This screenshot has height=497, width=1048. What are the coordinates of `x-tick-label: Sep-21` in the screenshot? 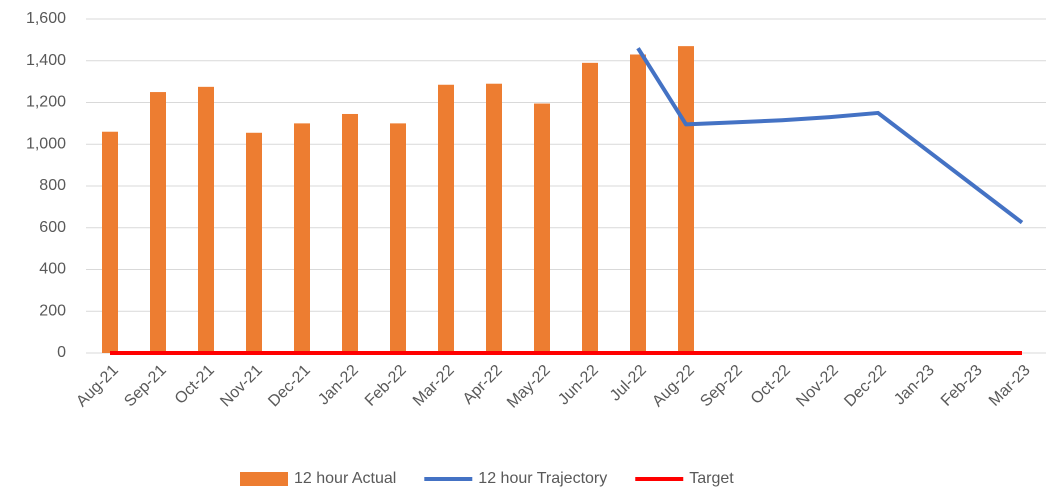 It's located at (145, 386).